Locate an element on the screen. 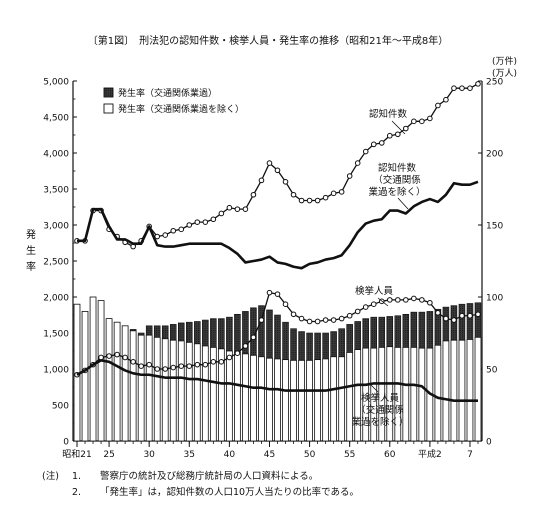  left-tick-label: 2,000 is located at coordinates (56, 299).